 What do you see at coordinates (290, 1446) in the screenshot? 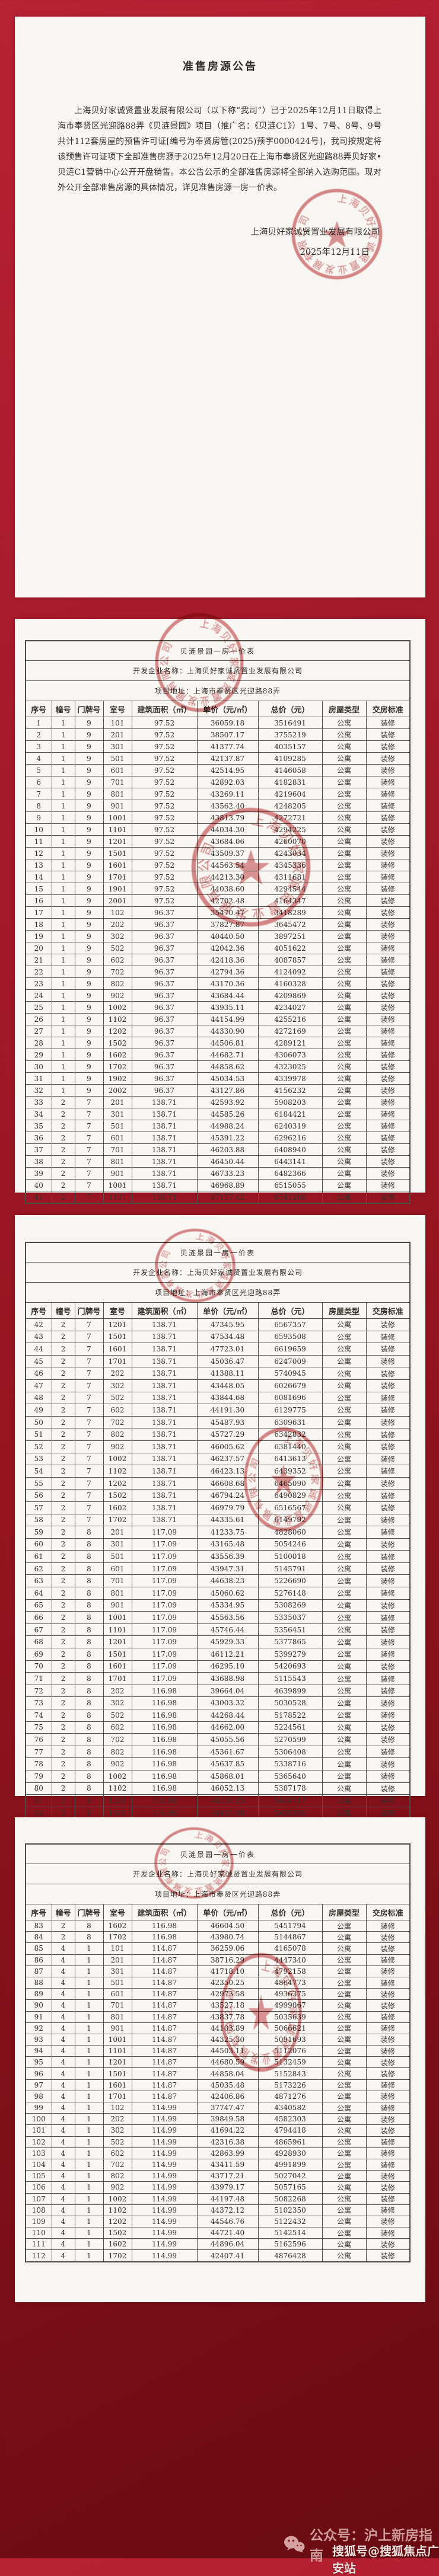
I see `cell: 6381440` at bounding box center [290, 1446].